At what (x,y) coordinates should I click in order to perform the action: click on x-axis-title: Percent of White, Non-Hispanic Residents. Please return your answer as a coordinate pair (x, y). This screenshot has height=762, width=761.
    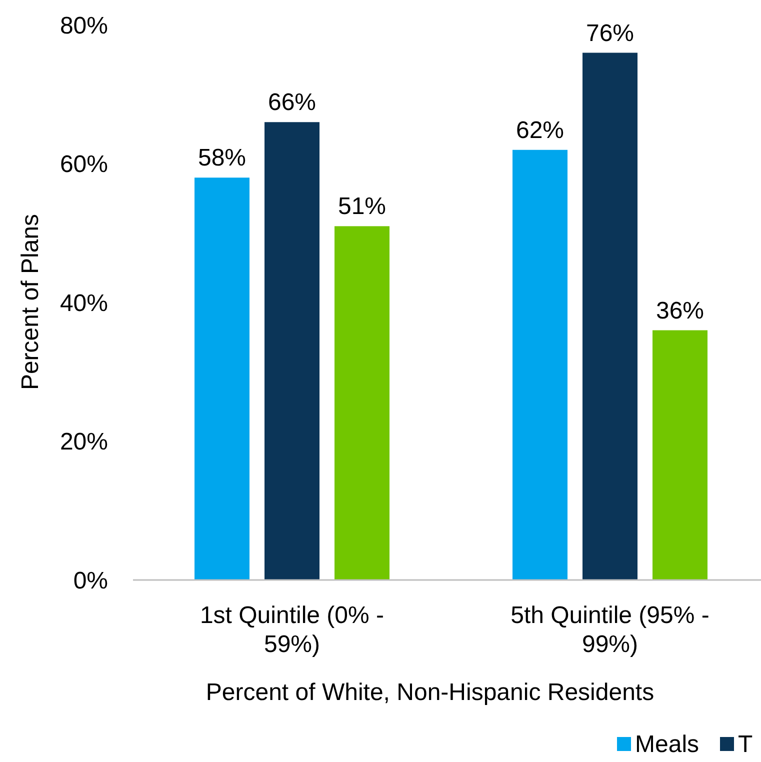
    Looking at the image, I should click on (430, 692).